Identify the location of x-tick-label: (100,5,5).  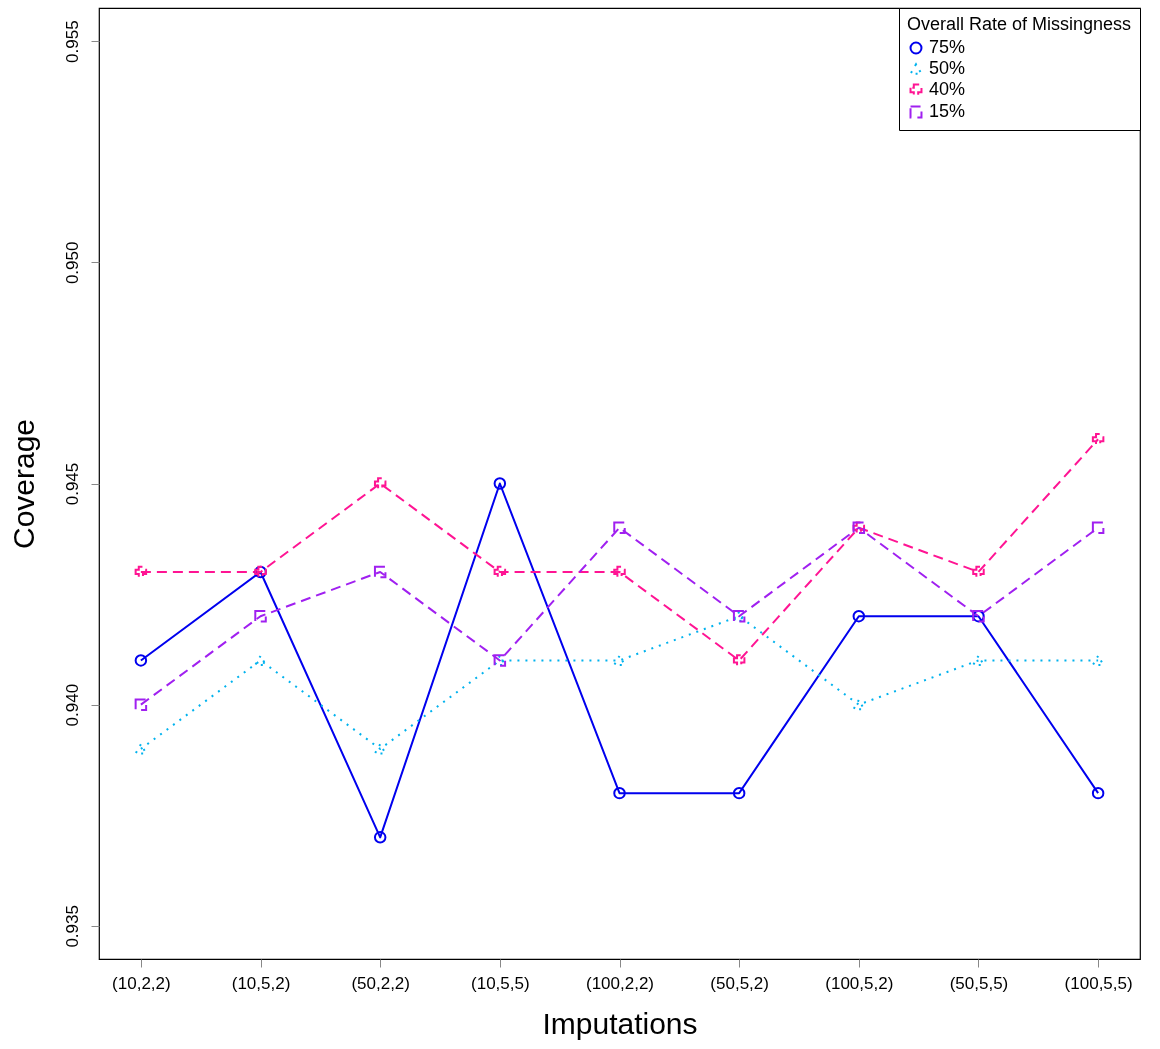
(1098, 983).